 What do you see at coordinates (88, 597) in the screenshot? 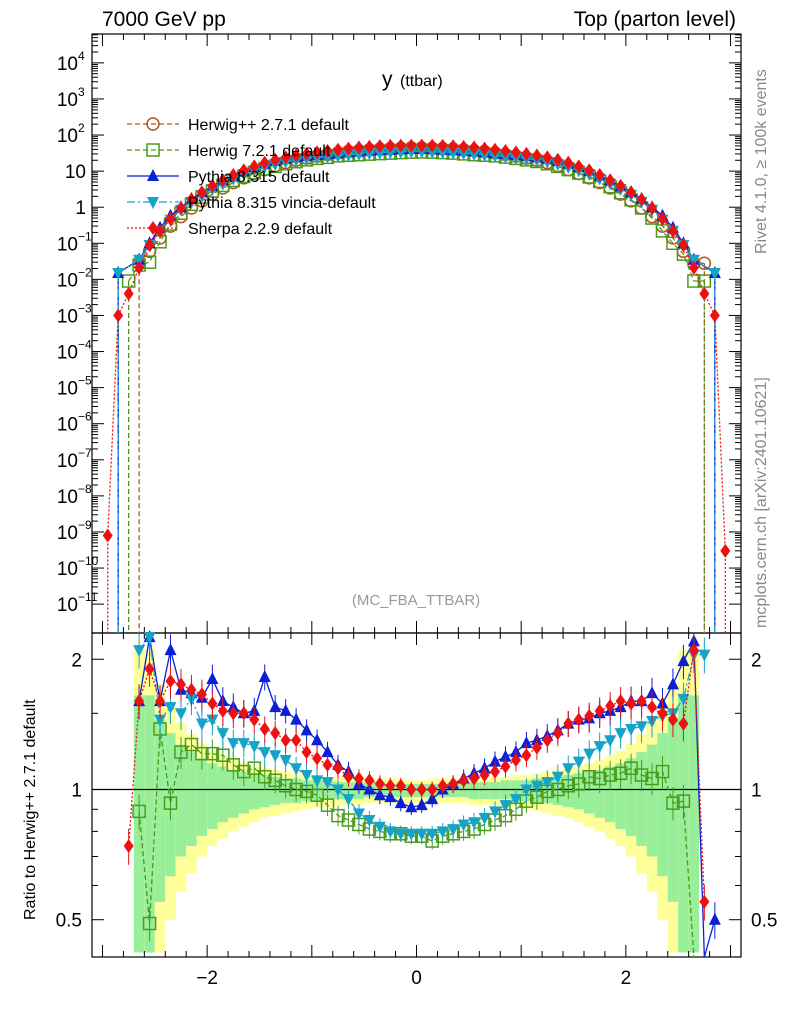
I see `main-y-tick-exponent: −11` at bounding box center [88, 597].